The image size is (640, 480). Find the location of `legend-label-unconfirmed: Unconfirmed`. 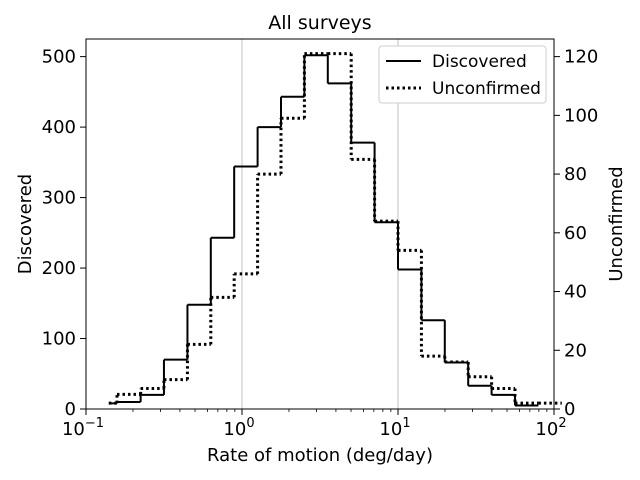

legend-label-unconfirmed: Unconfirmed is located at coordinates (486, 89).